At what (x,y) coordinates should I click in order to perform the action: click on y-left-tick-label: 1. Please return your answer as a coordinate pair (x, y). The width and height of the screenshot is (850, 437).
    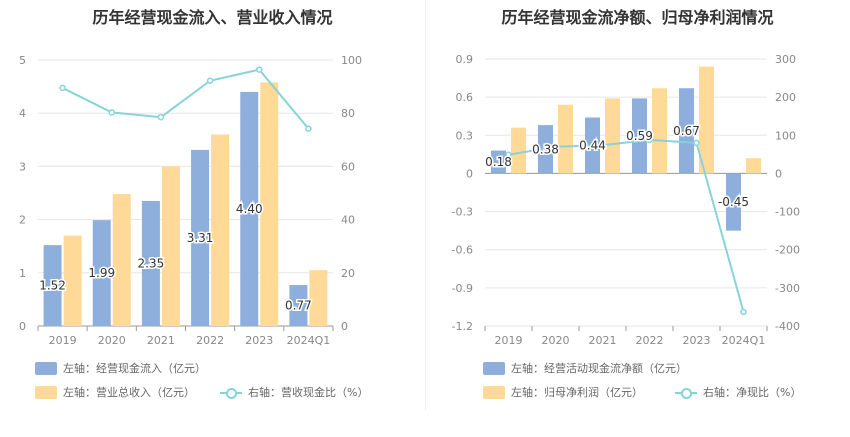
    Looking at the image, I should click on (22, 273).